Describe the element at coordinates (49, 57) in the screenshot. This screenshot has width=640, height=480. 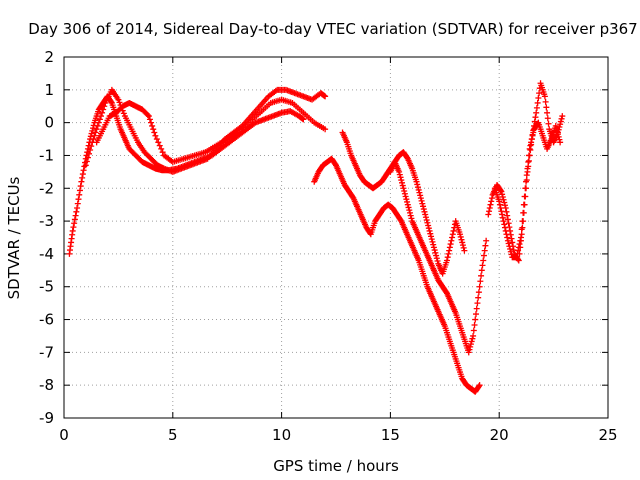
I see `y-tick-label: 2` at that location.